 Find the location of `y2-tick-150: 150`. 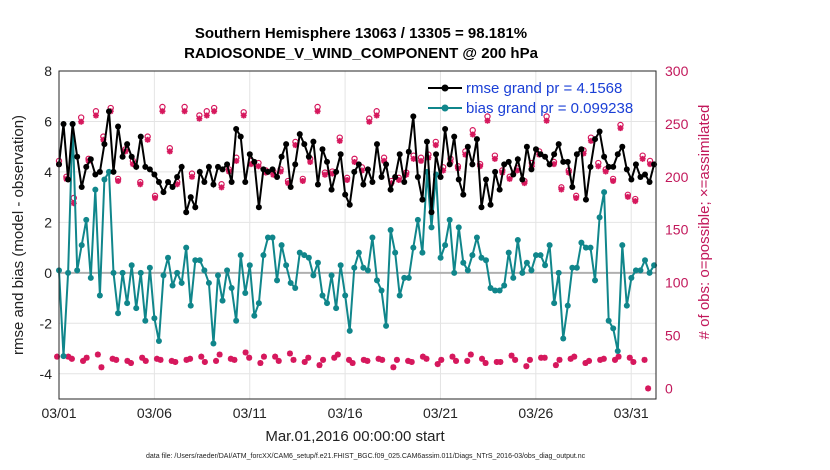

y2-tick-150: 150 is located at coordinates (677, 230).